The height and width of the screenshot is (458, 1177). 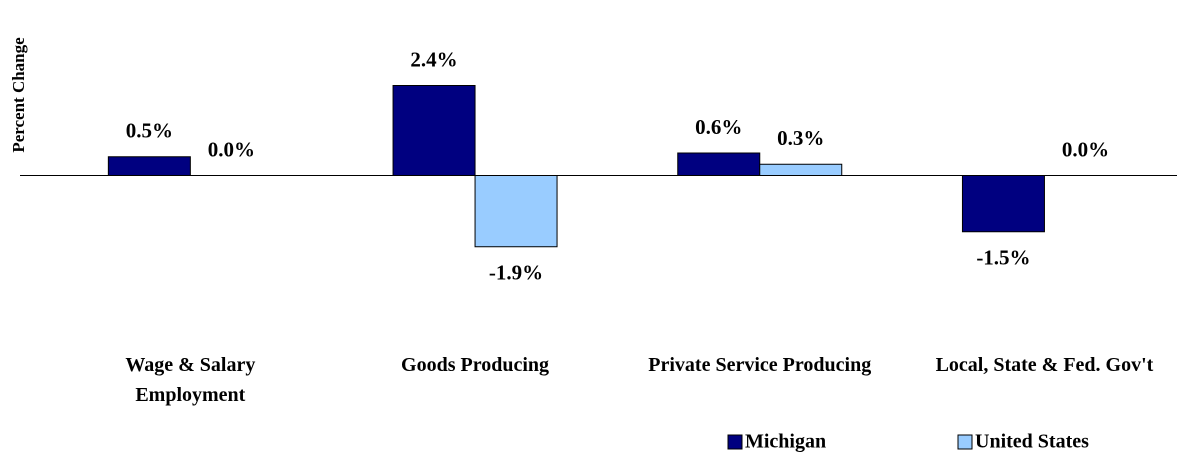 What do you see at coordinates (760, 365) in the screenshot?
I see `x-tick-label: Private Service Producing` at bounding box center [760, 365].